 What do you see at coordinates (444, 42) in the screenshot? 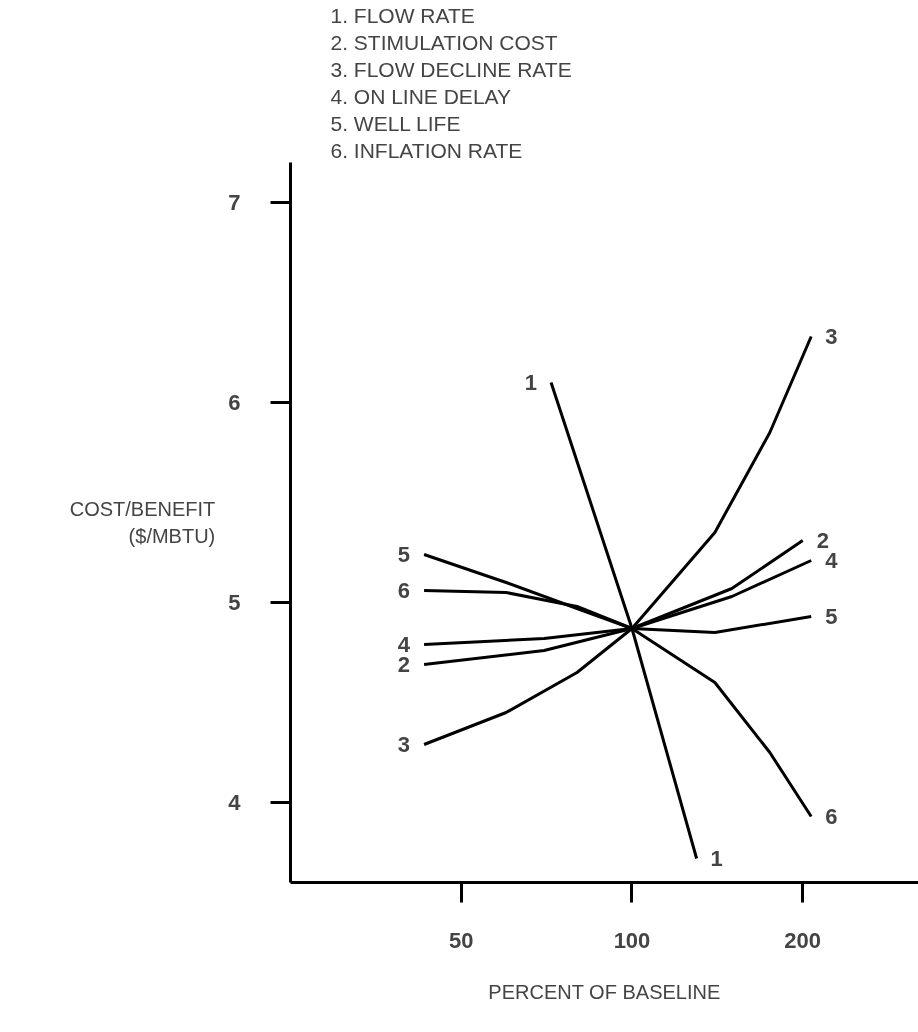
I see `text: 2. STIMULATION COST` at bounding box center [444, 42].